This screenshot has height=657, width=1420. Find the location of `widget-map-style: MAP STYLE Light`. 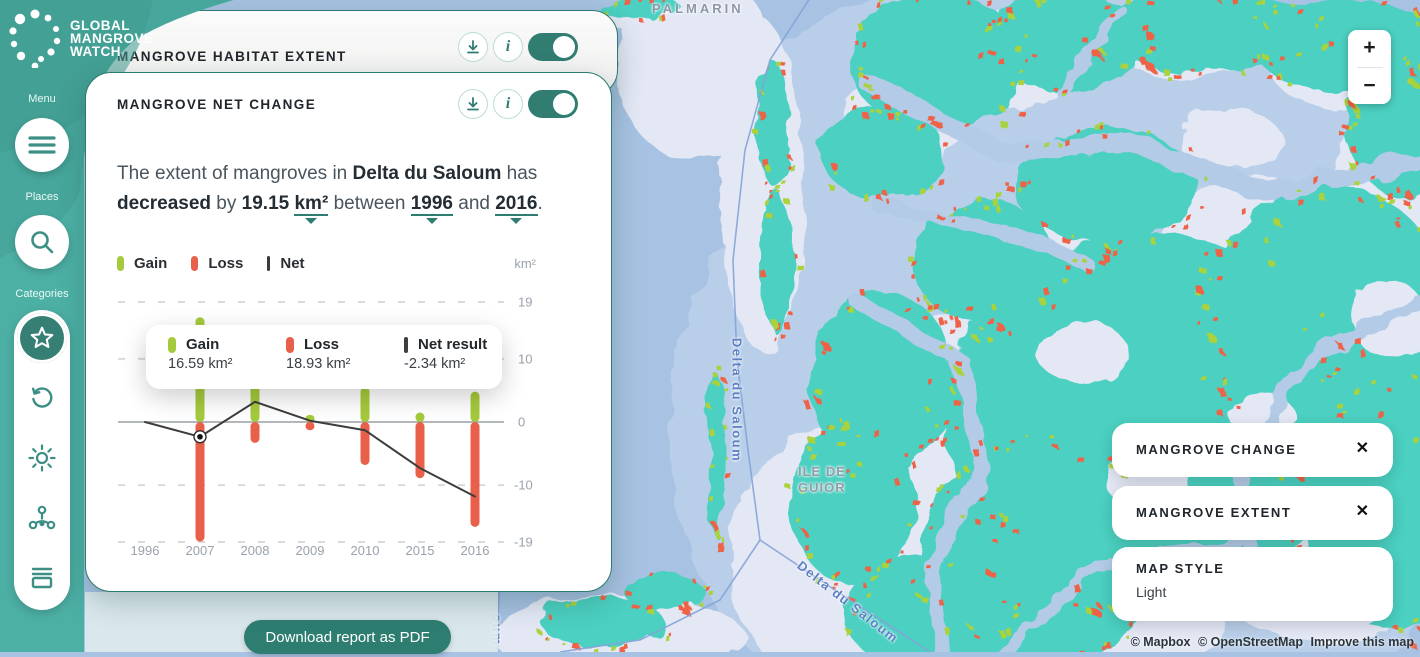

widget-map-style: MAP STYLE Light is located at coordinates (1252, 584).